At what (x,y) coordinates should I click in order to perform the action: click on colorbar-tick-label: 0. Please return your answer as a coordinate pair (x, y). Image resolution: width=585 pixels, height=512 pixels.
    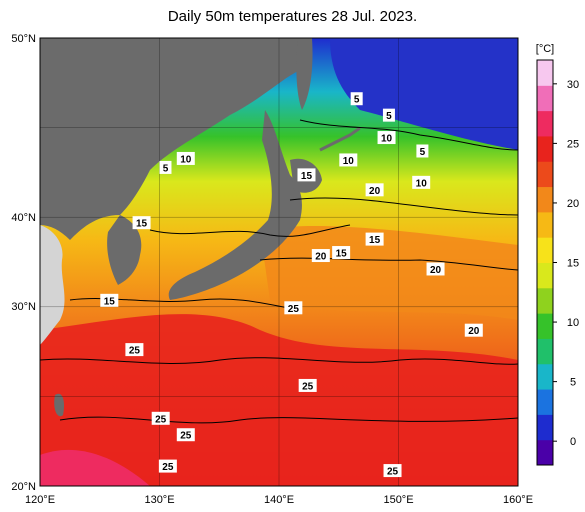
    Looking at the image, I should click on (573, 442).